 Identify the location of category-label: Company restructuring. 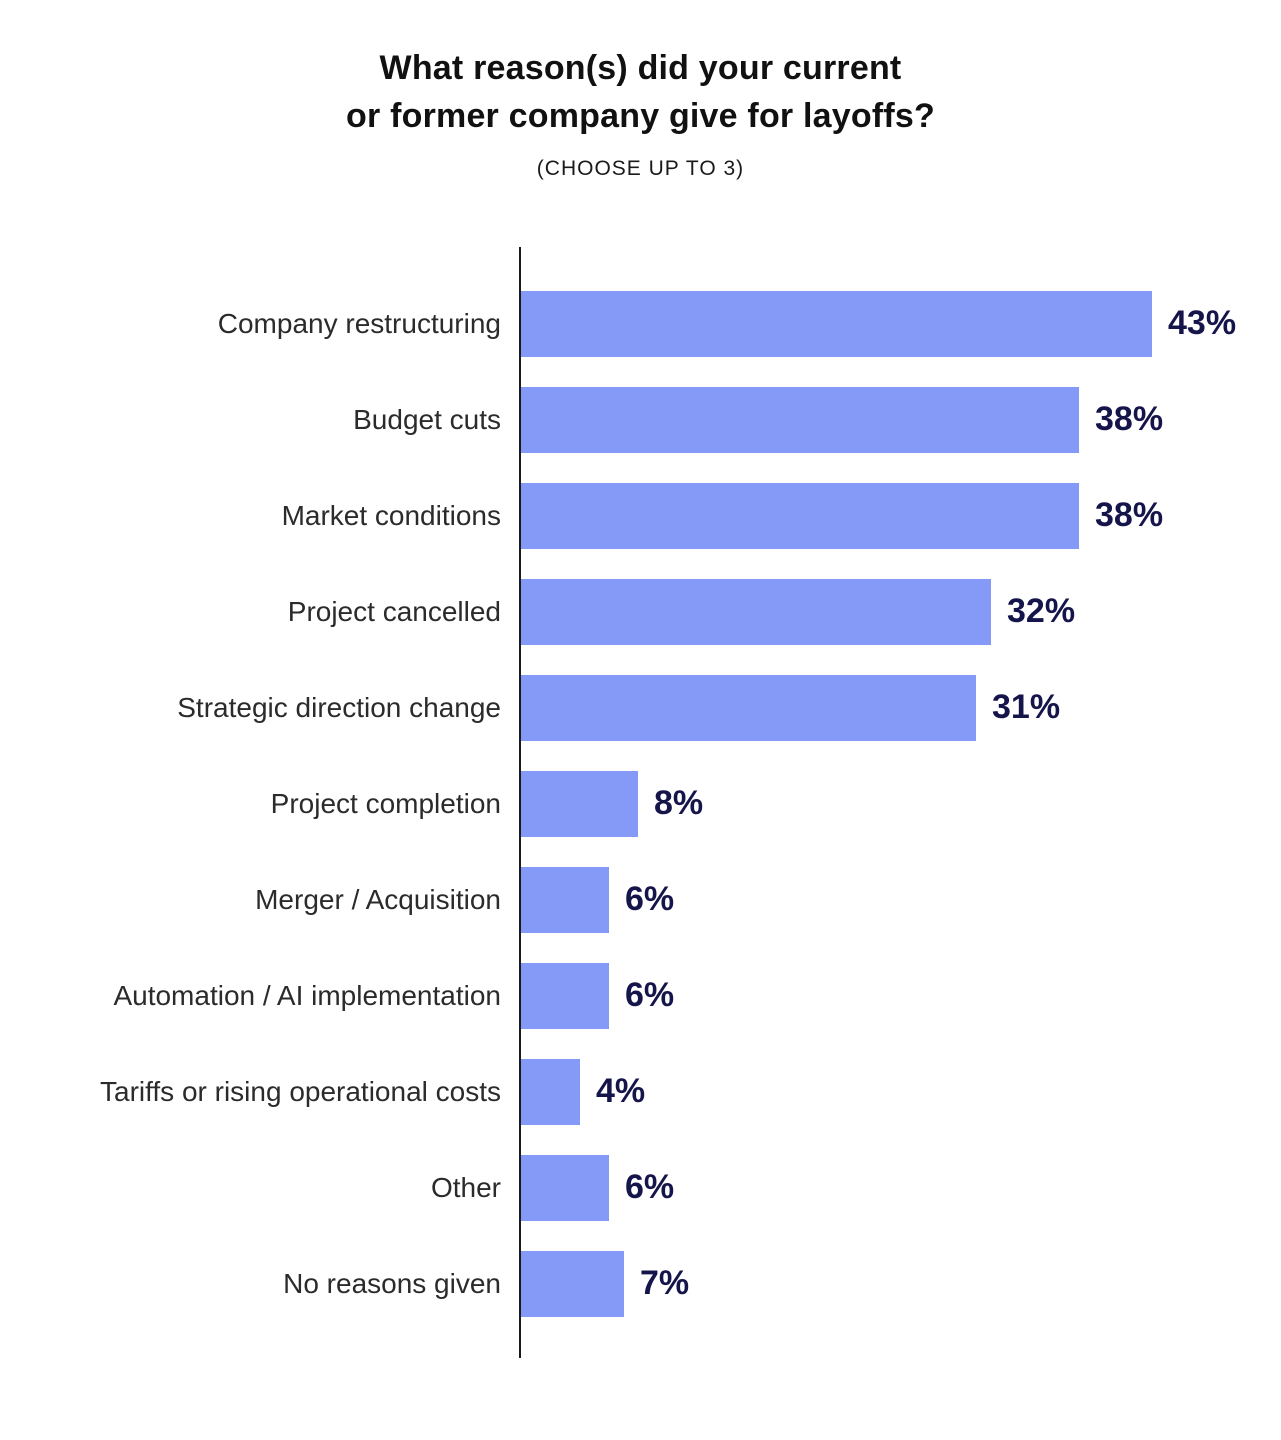
(359, 323).